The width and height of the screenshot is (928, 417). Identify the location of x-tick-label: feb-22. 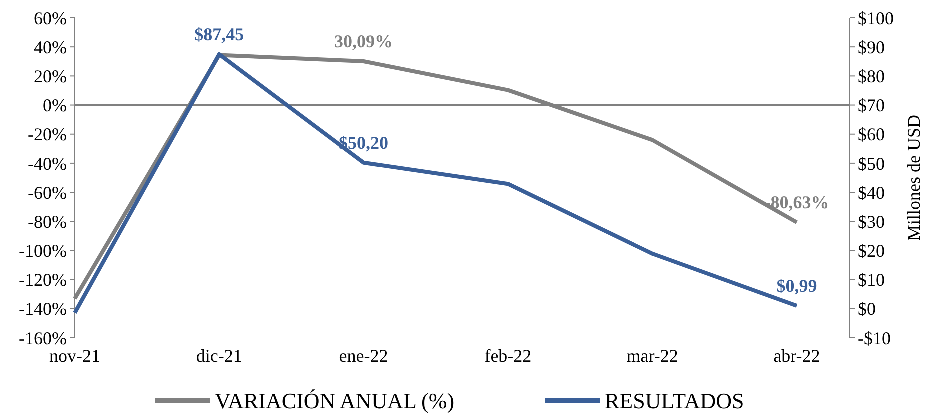
(508, 356).